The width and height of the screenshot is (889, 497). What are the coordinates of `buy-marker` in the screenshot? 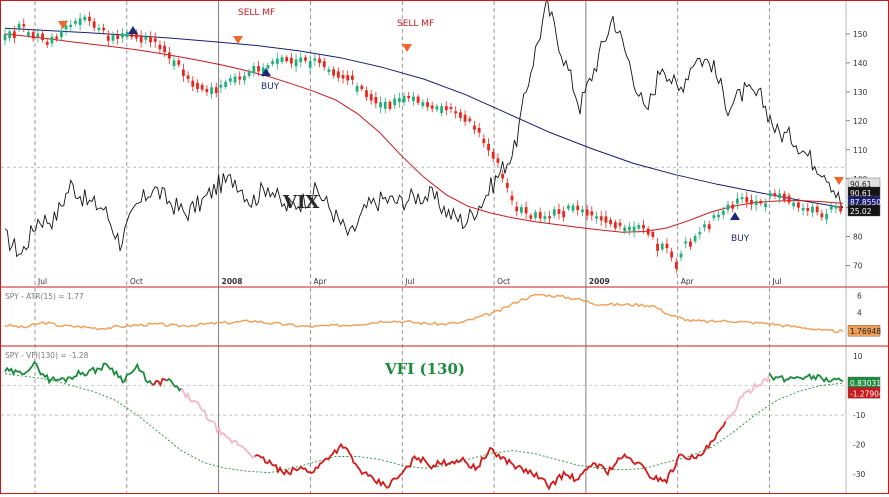 It's located at (133, 30).